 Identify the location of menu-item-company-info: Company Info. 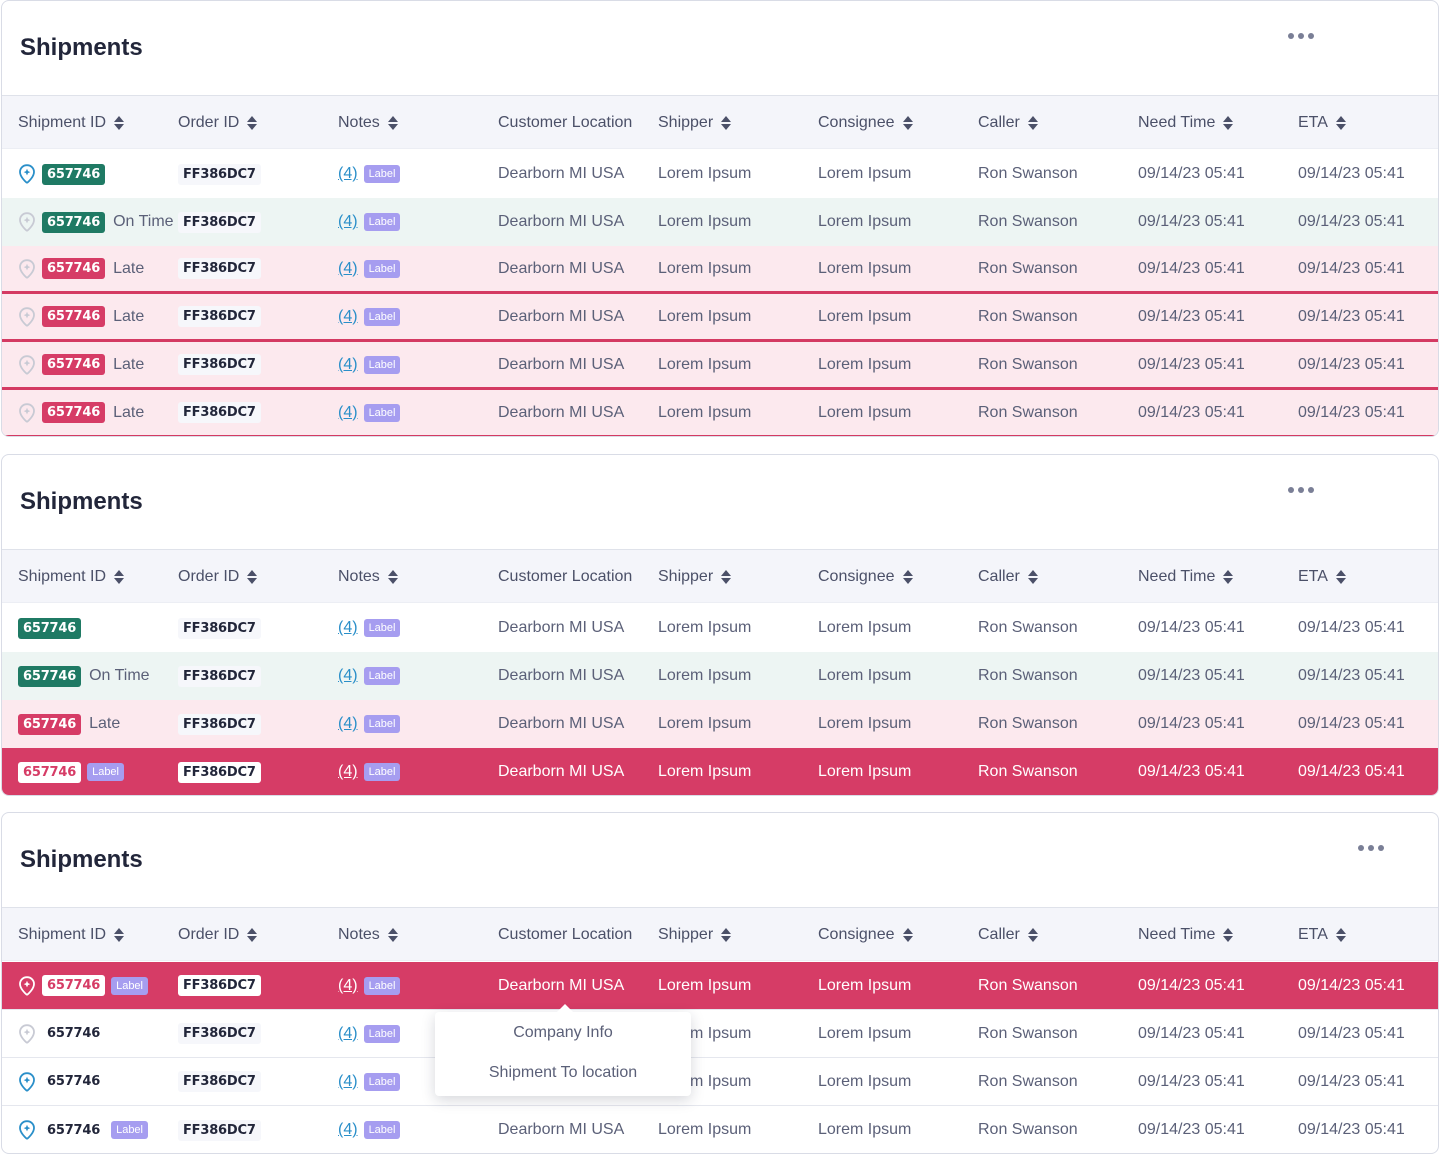
(563, 1032).